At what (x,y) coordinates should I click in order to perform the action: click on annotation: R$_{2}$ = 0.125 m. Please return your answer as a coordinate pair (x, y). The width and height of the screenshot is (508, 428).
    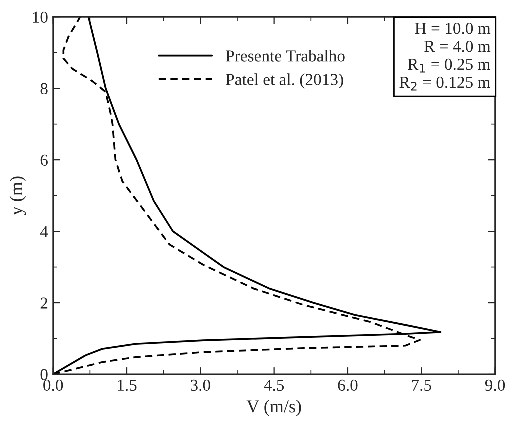
    Looking at the image, I should click on (445, 83).